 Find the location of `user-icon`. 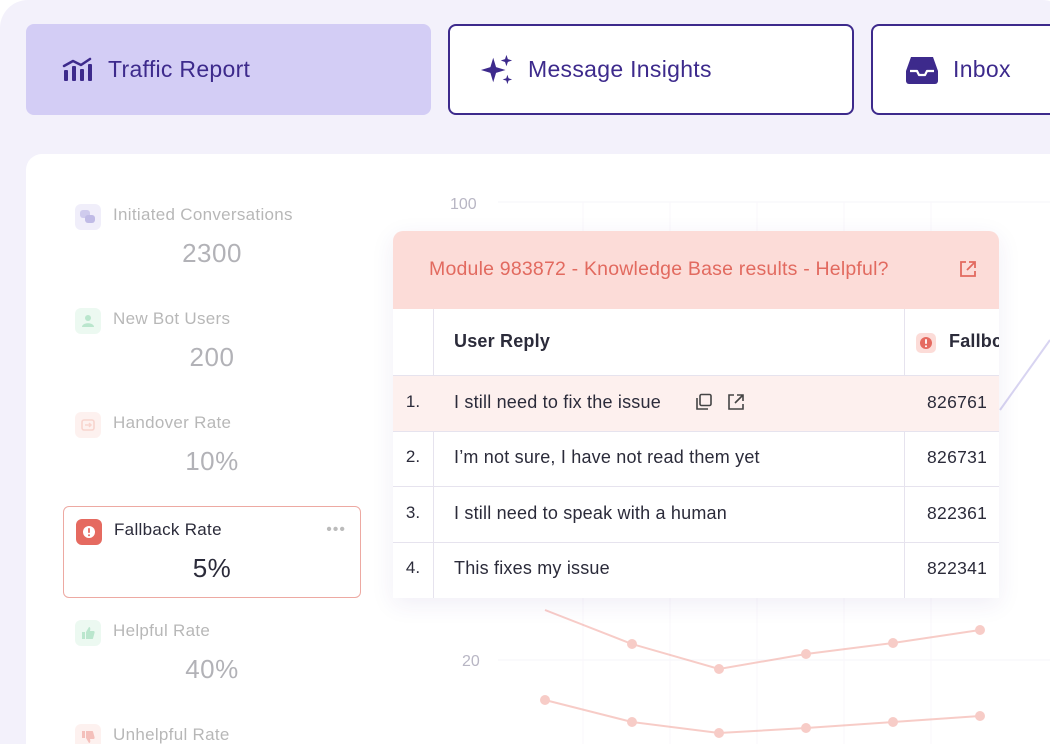

user-icon is located at coordinates (88, 321).